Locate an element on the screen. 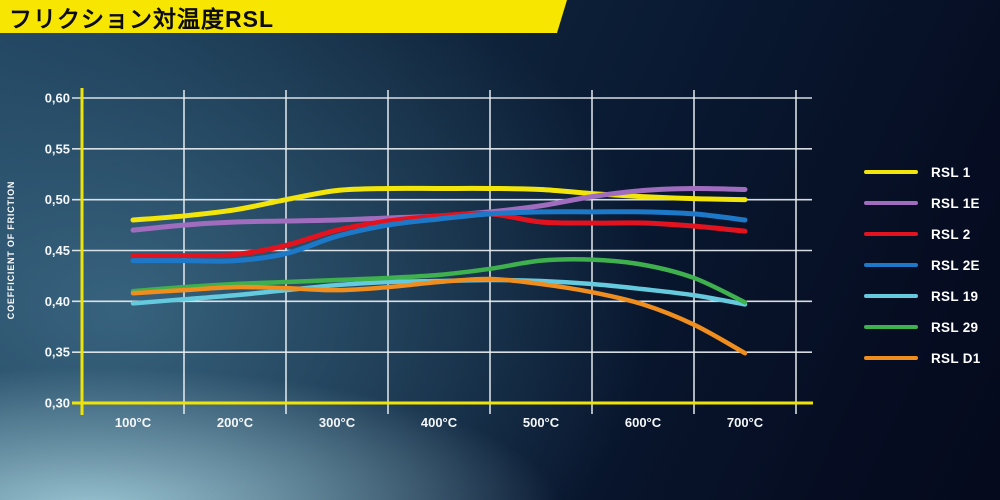 The image size is (1000, 500). svg-text: 0,60 is located at coordinates (57, 98).